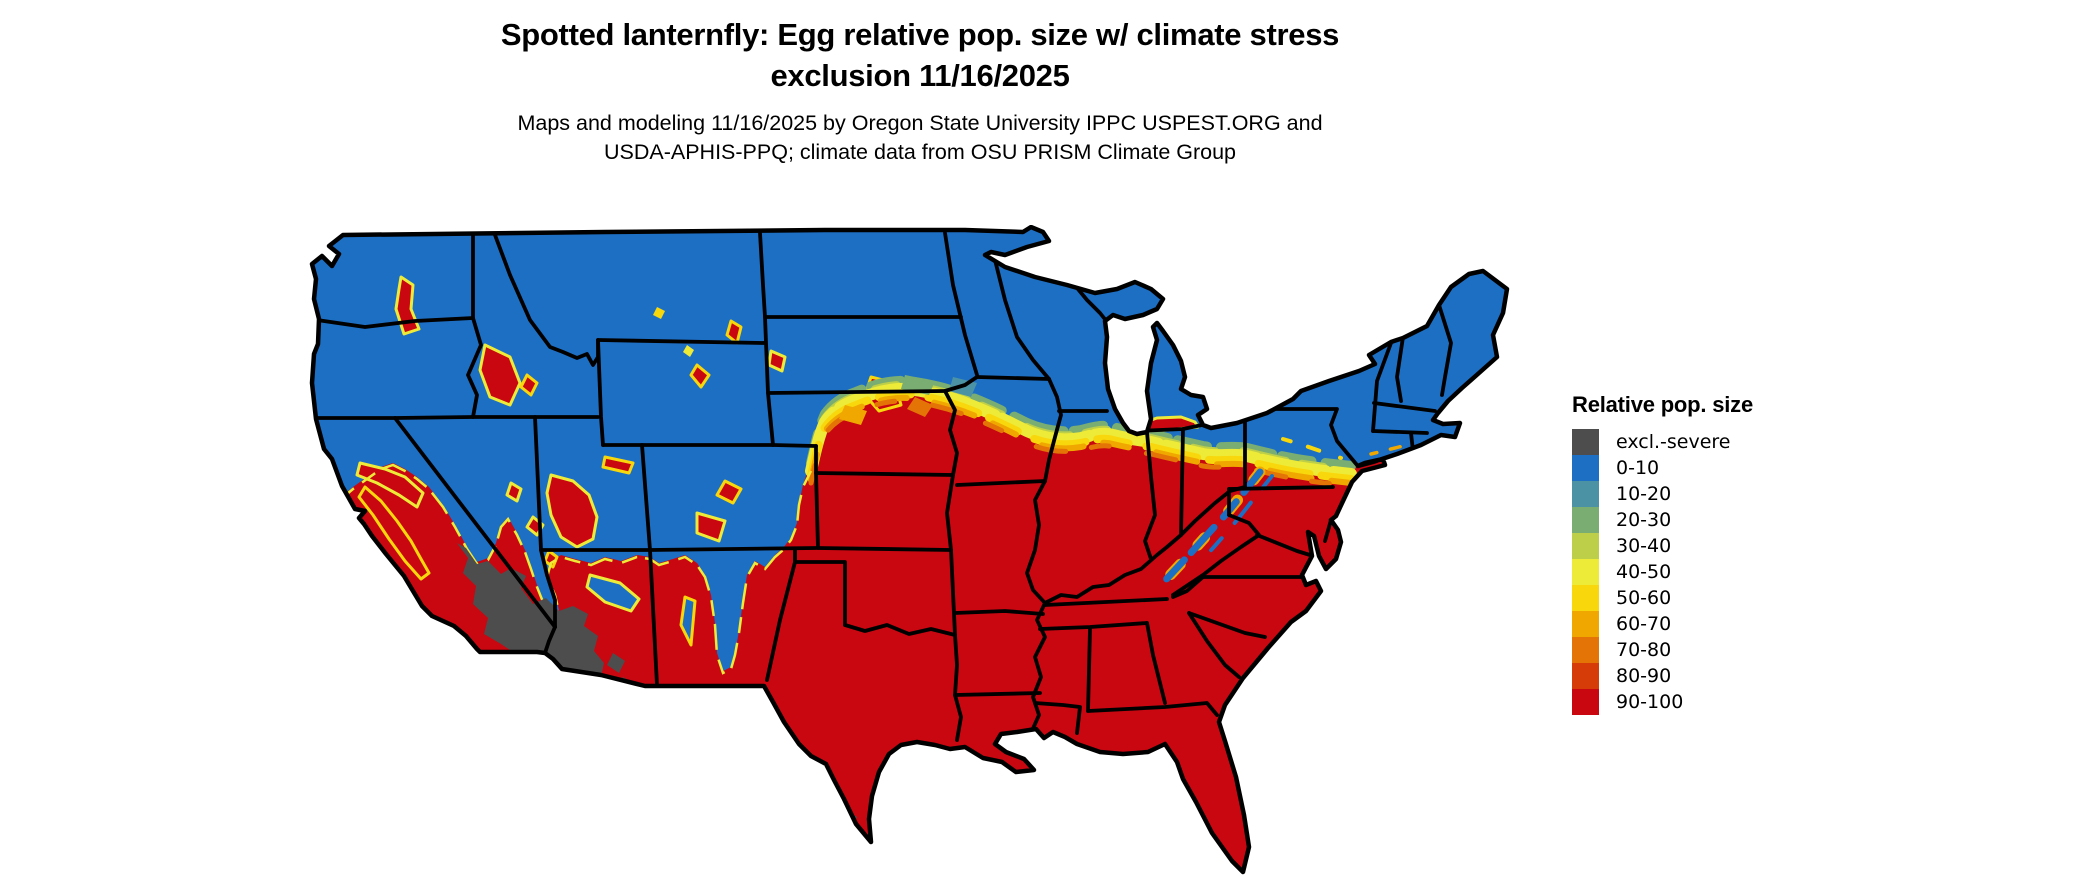  I want to click on patch-uinta, so click(618, 465).